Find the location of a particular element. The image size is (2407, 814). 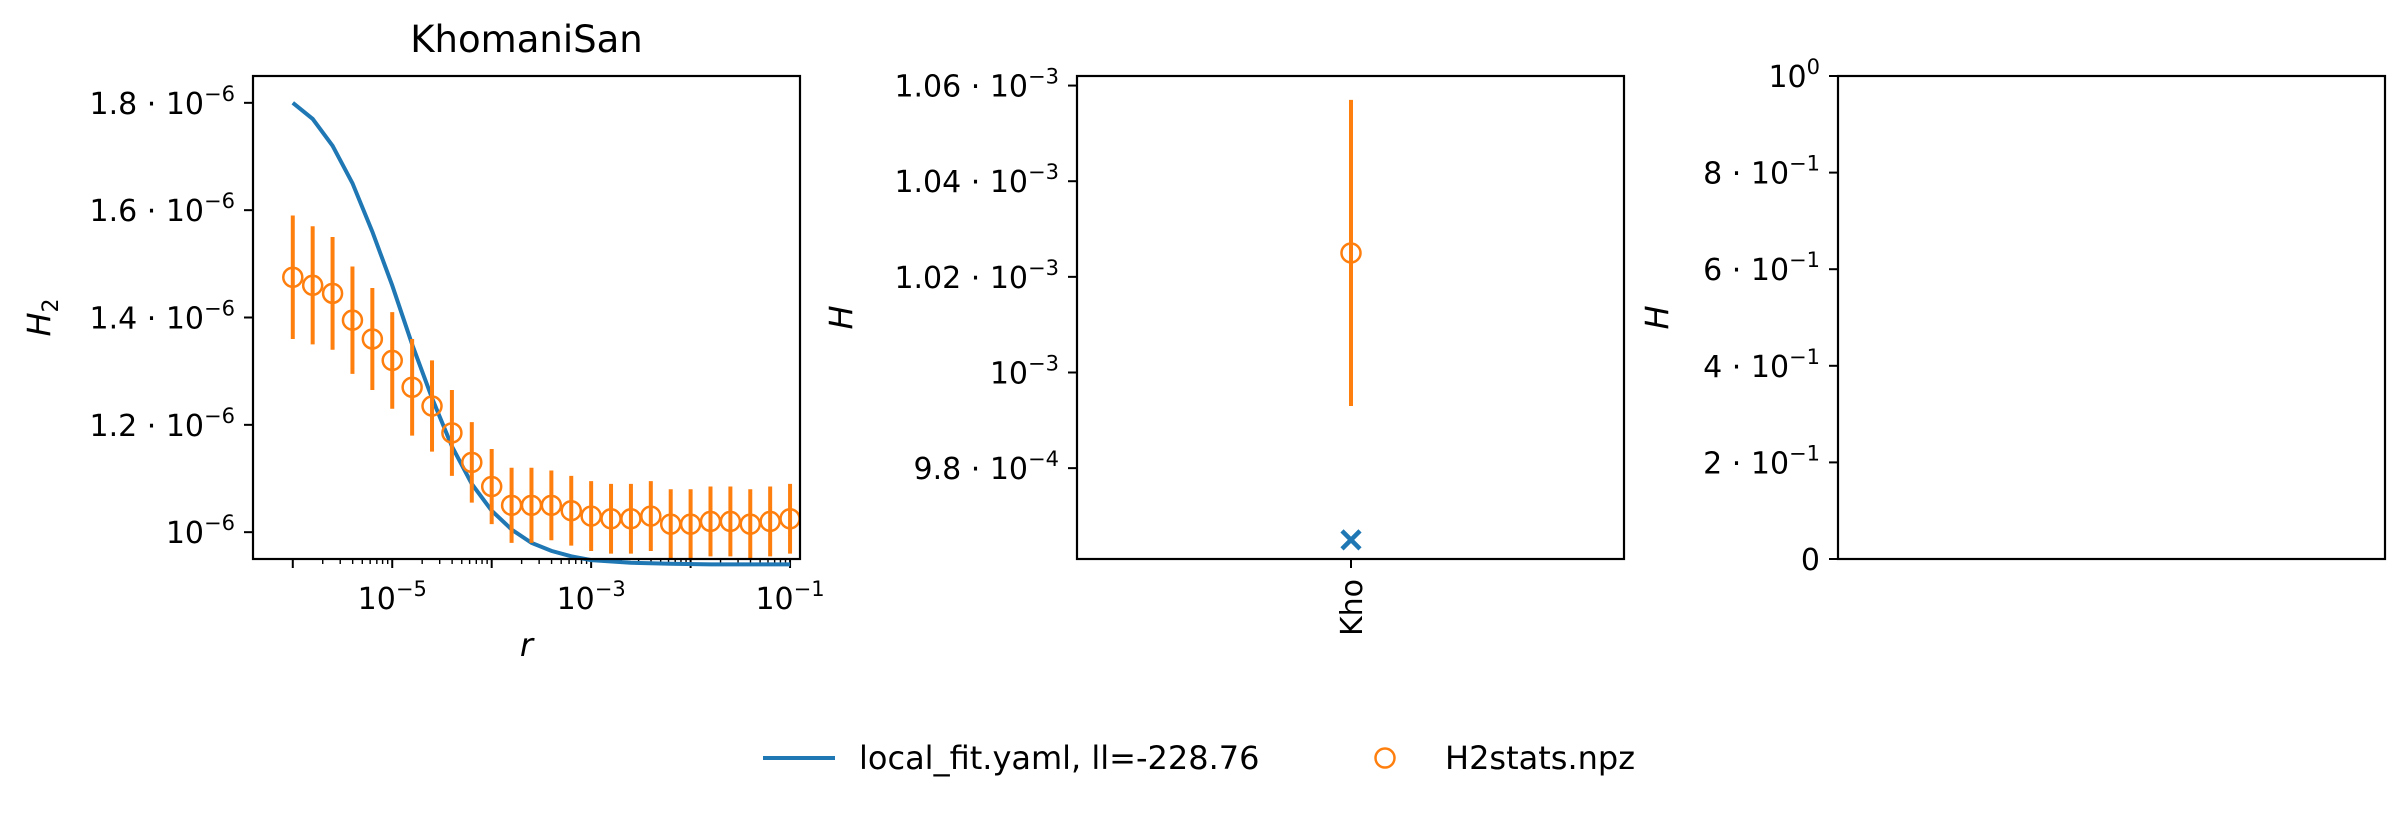

y-tick-label: 1.02 · 10⁻³ is located at coordinates (976, 276).